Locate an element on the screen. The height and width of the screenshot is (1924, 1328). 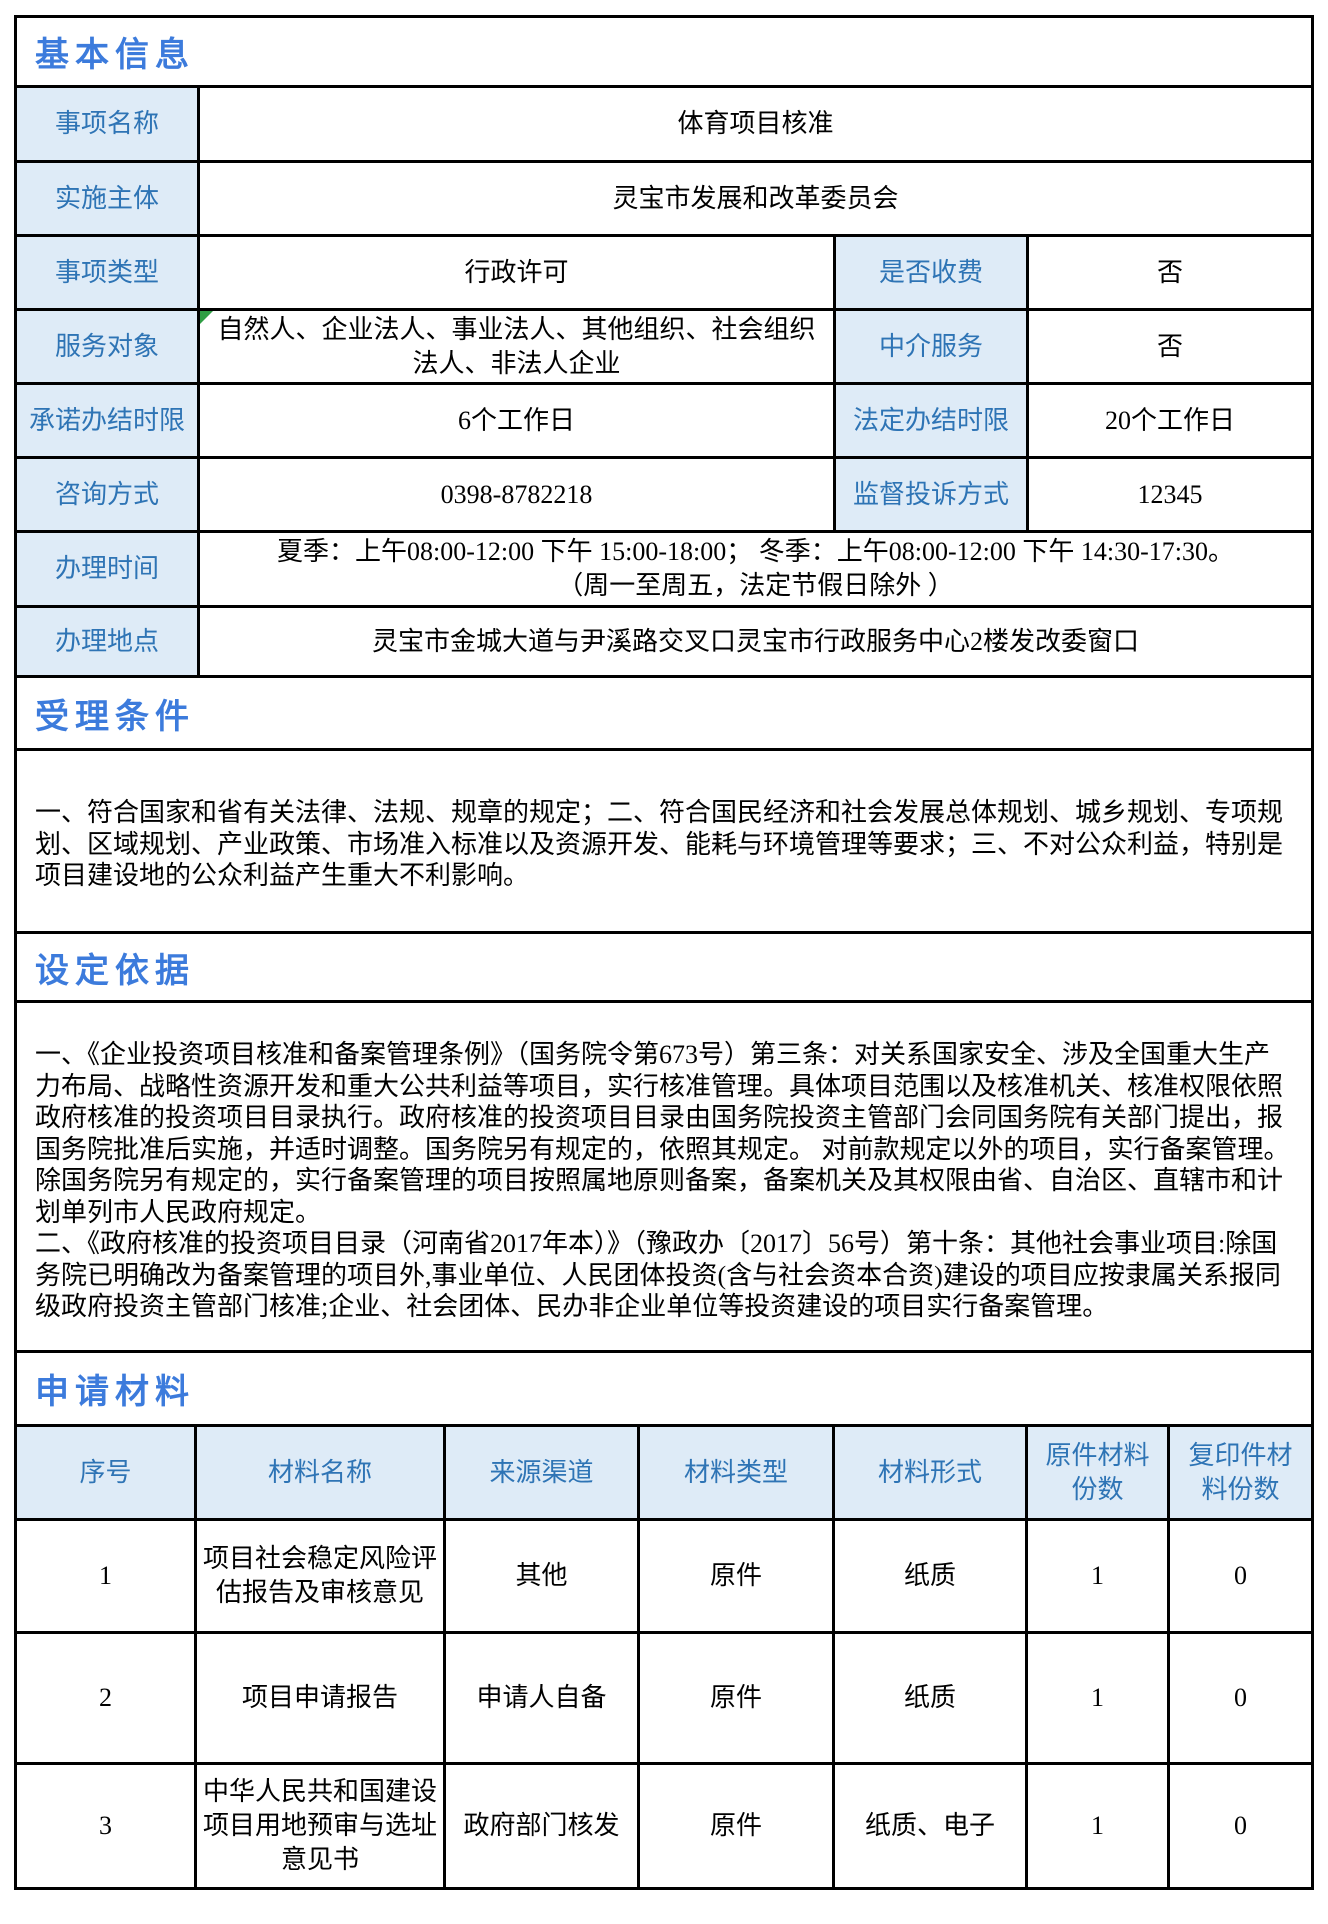
materials-row1-original-count: 1 is located at coordinates (1099, 1577).